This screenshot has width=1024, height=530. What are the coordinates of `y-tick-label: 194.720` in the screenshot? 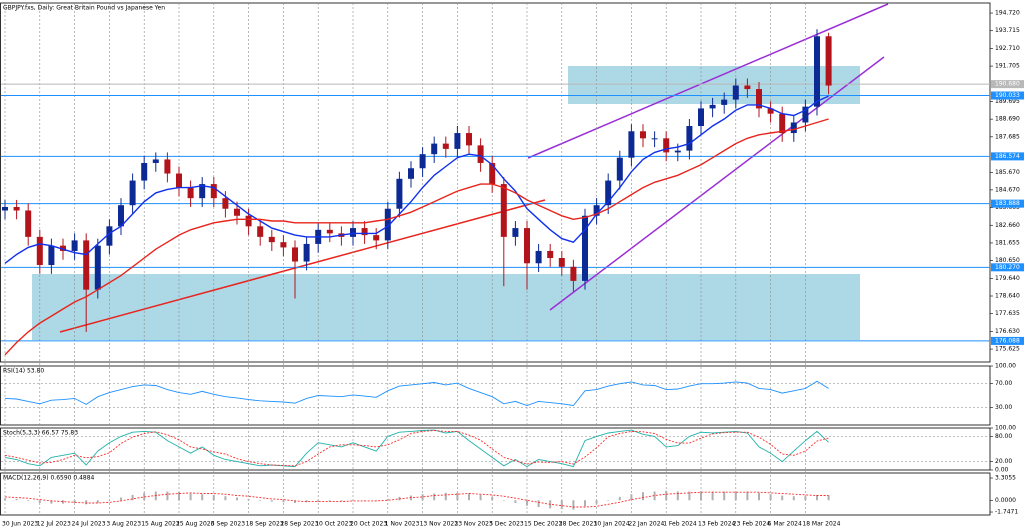 It's located at (1007, 13).